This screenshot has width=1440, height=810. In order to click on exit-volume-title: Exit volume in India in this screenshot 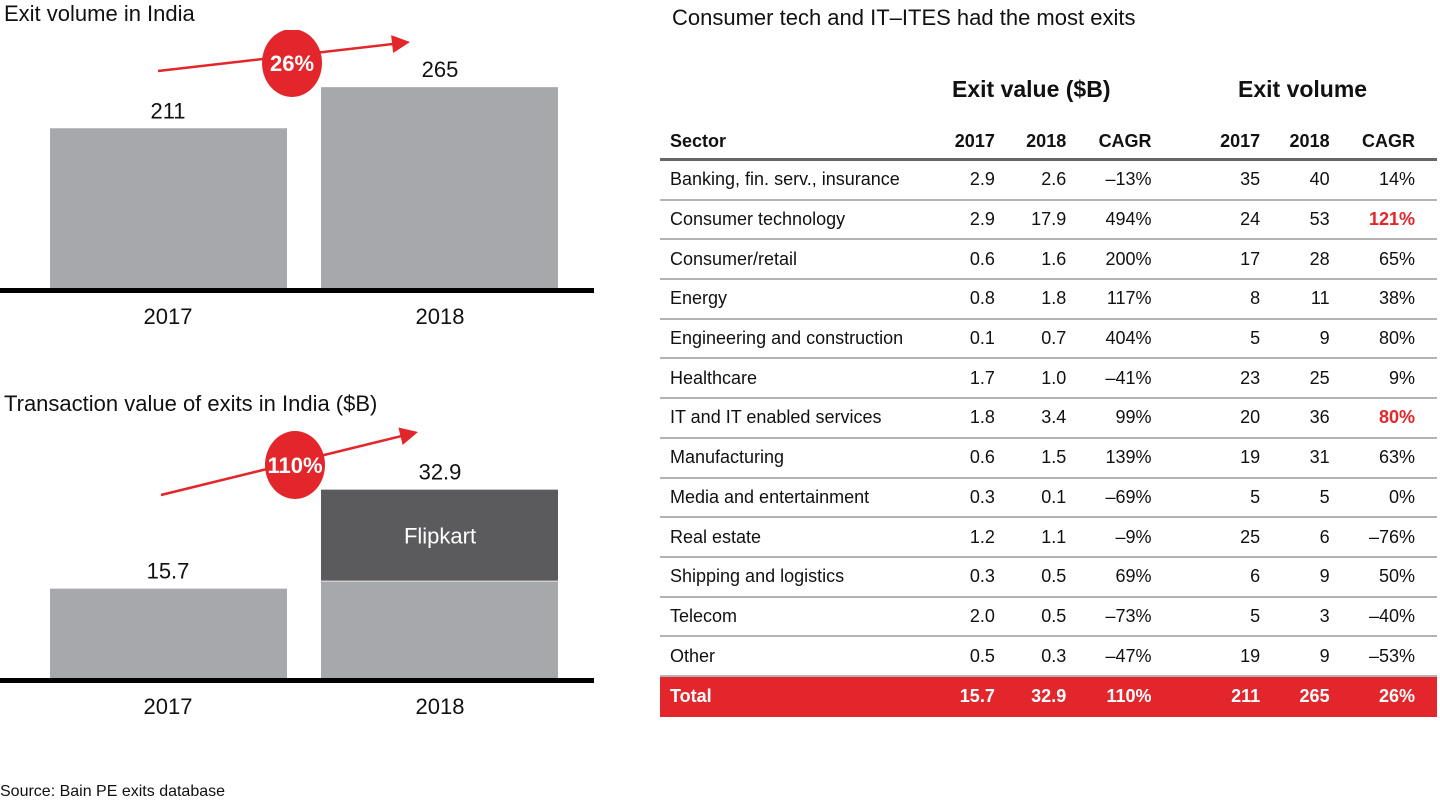, I will do `click(99, 13)`.